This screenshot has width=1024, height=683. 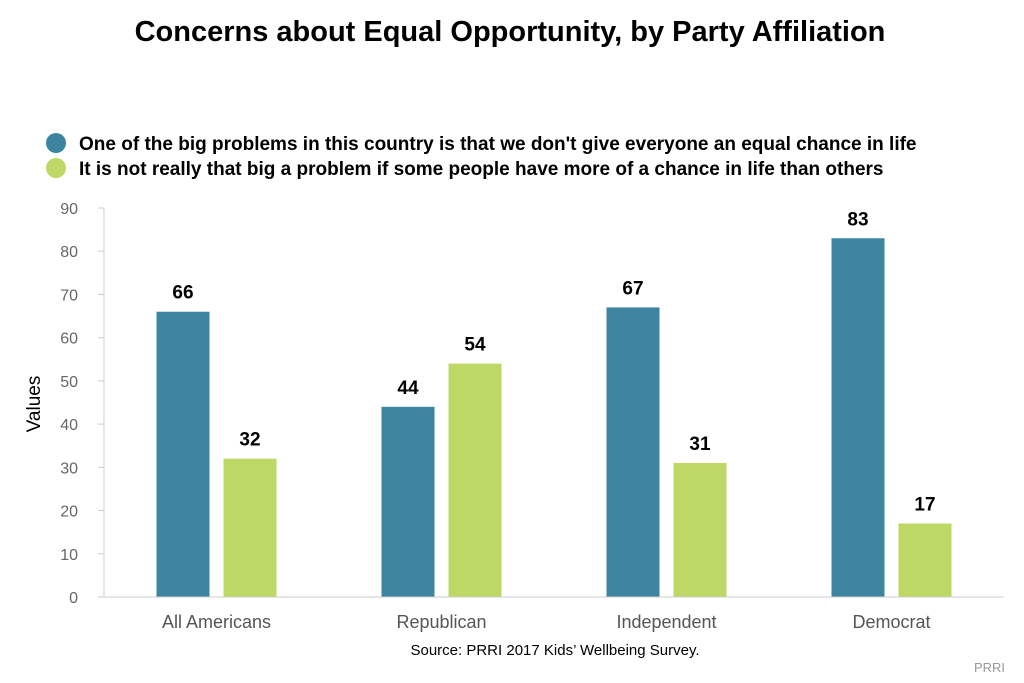 I want to click on credit-label: PRRI, so click(x=989, y=667).